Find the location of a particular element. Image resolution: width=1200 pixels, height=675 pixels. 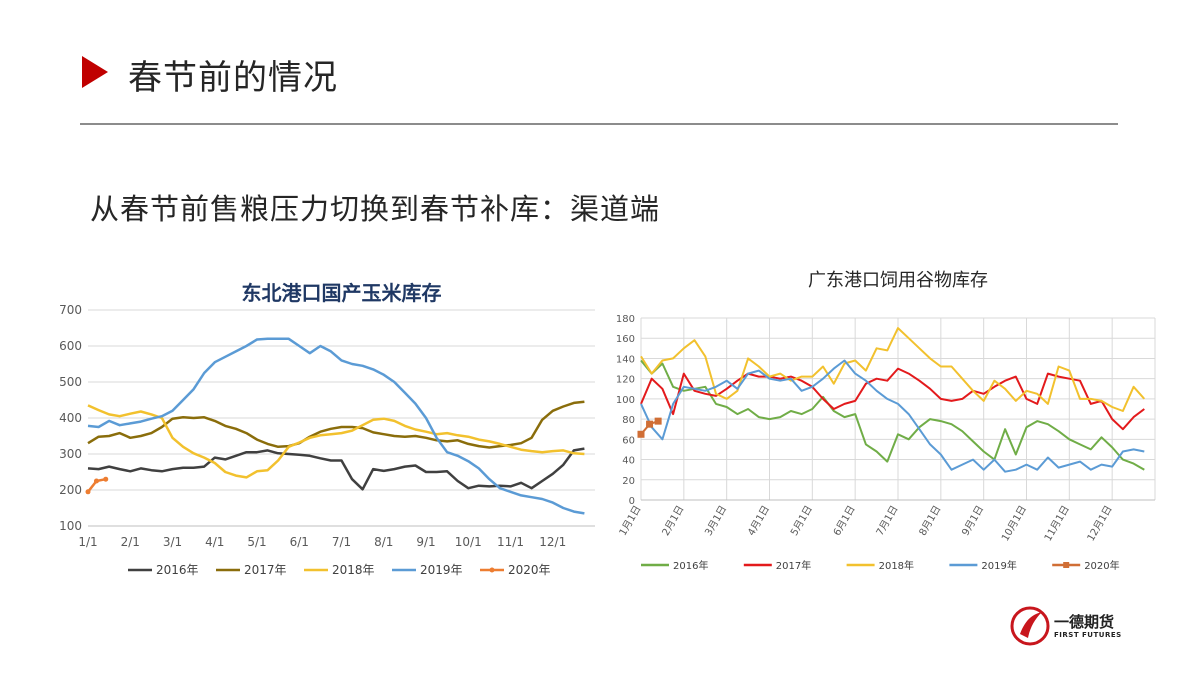

x-tick-label: 2月1日 is located at coordinates (673, 521).